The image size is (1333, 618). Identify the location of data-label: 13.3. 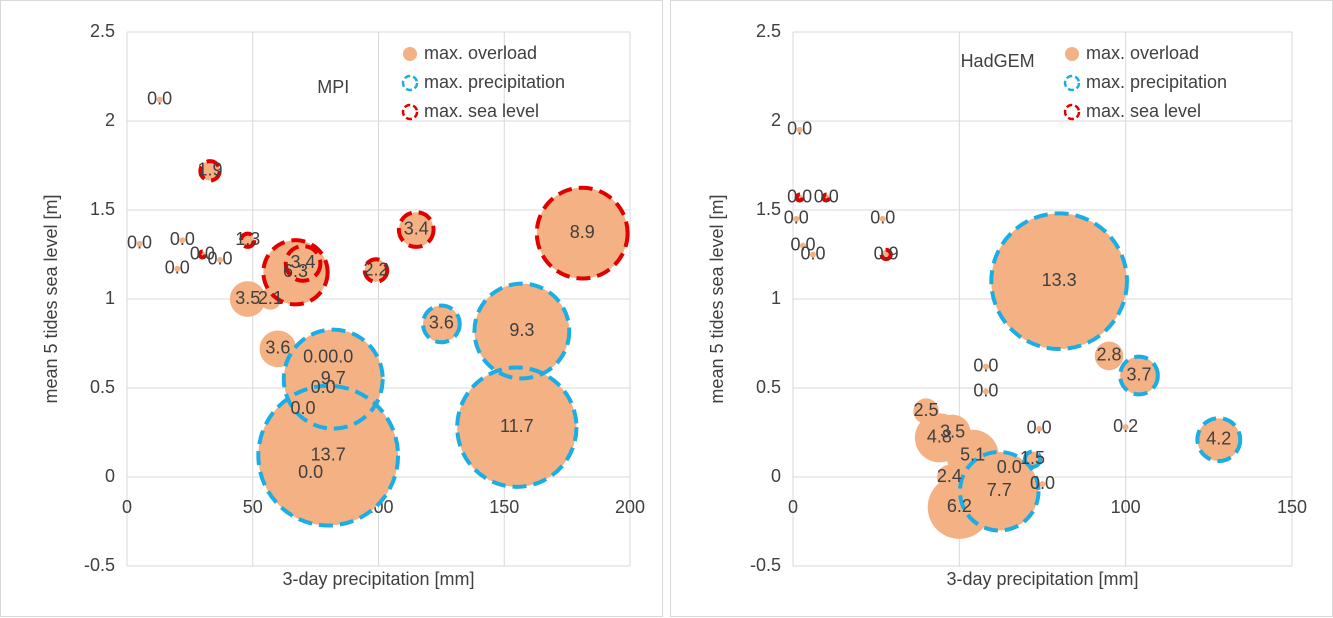
(1059, 280).